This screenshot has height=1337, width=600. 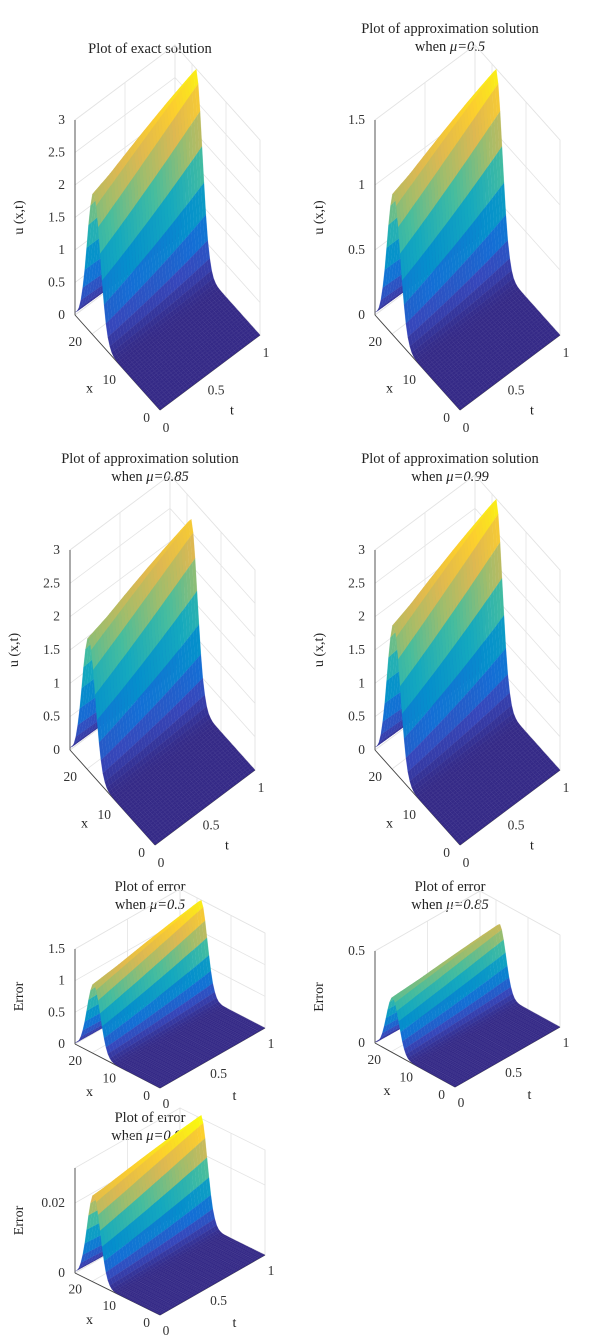 What do you see at coordinates (53, 1202) in the screenshot?
I see `z-tick-label: 0.02` at bounding box center [53, 1202].